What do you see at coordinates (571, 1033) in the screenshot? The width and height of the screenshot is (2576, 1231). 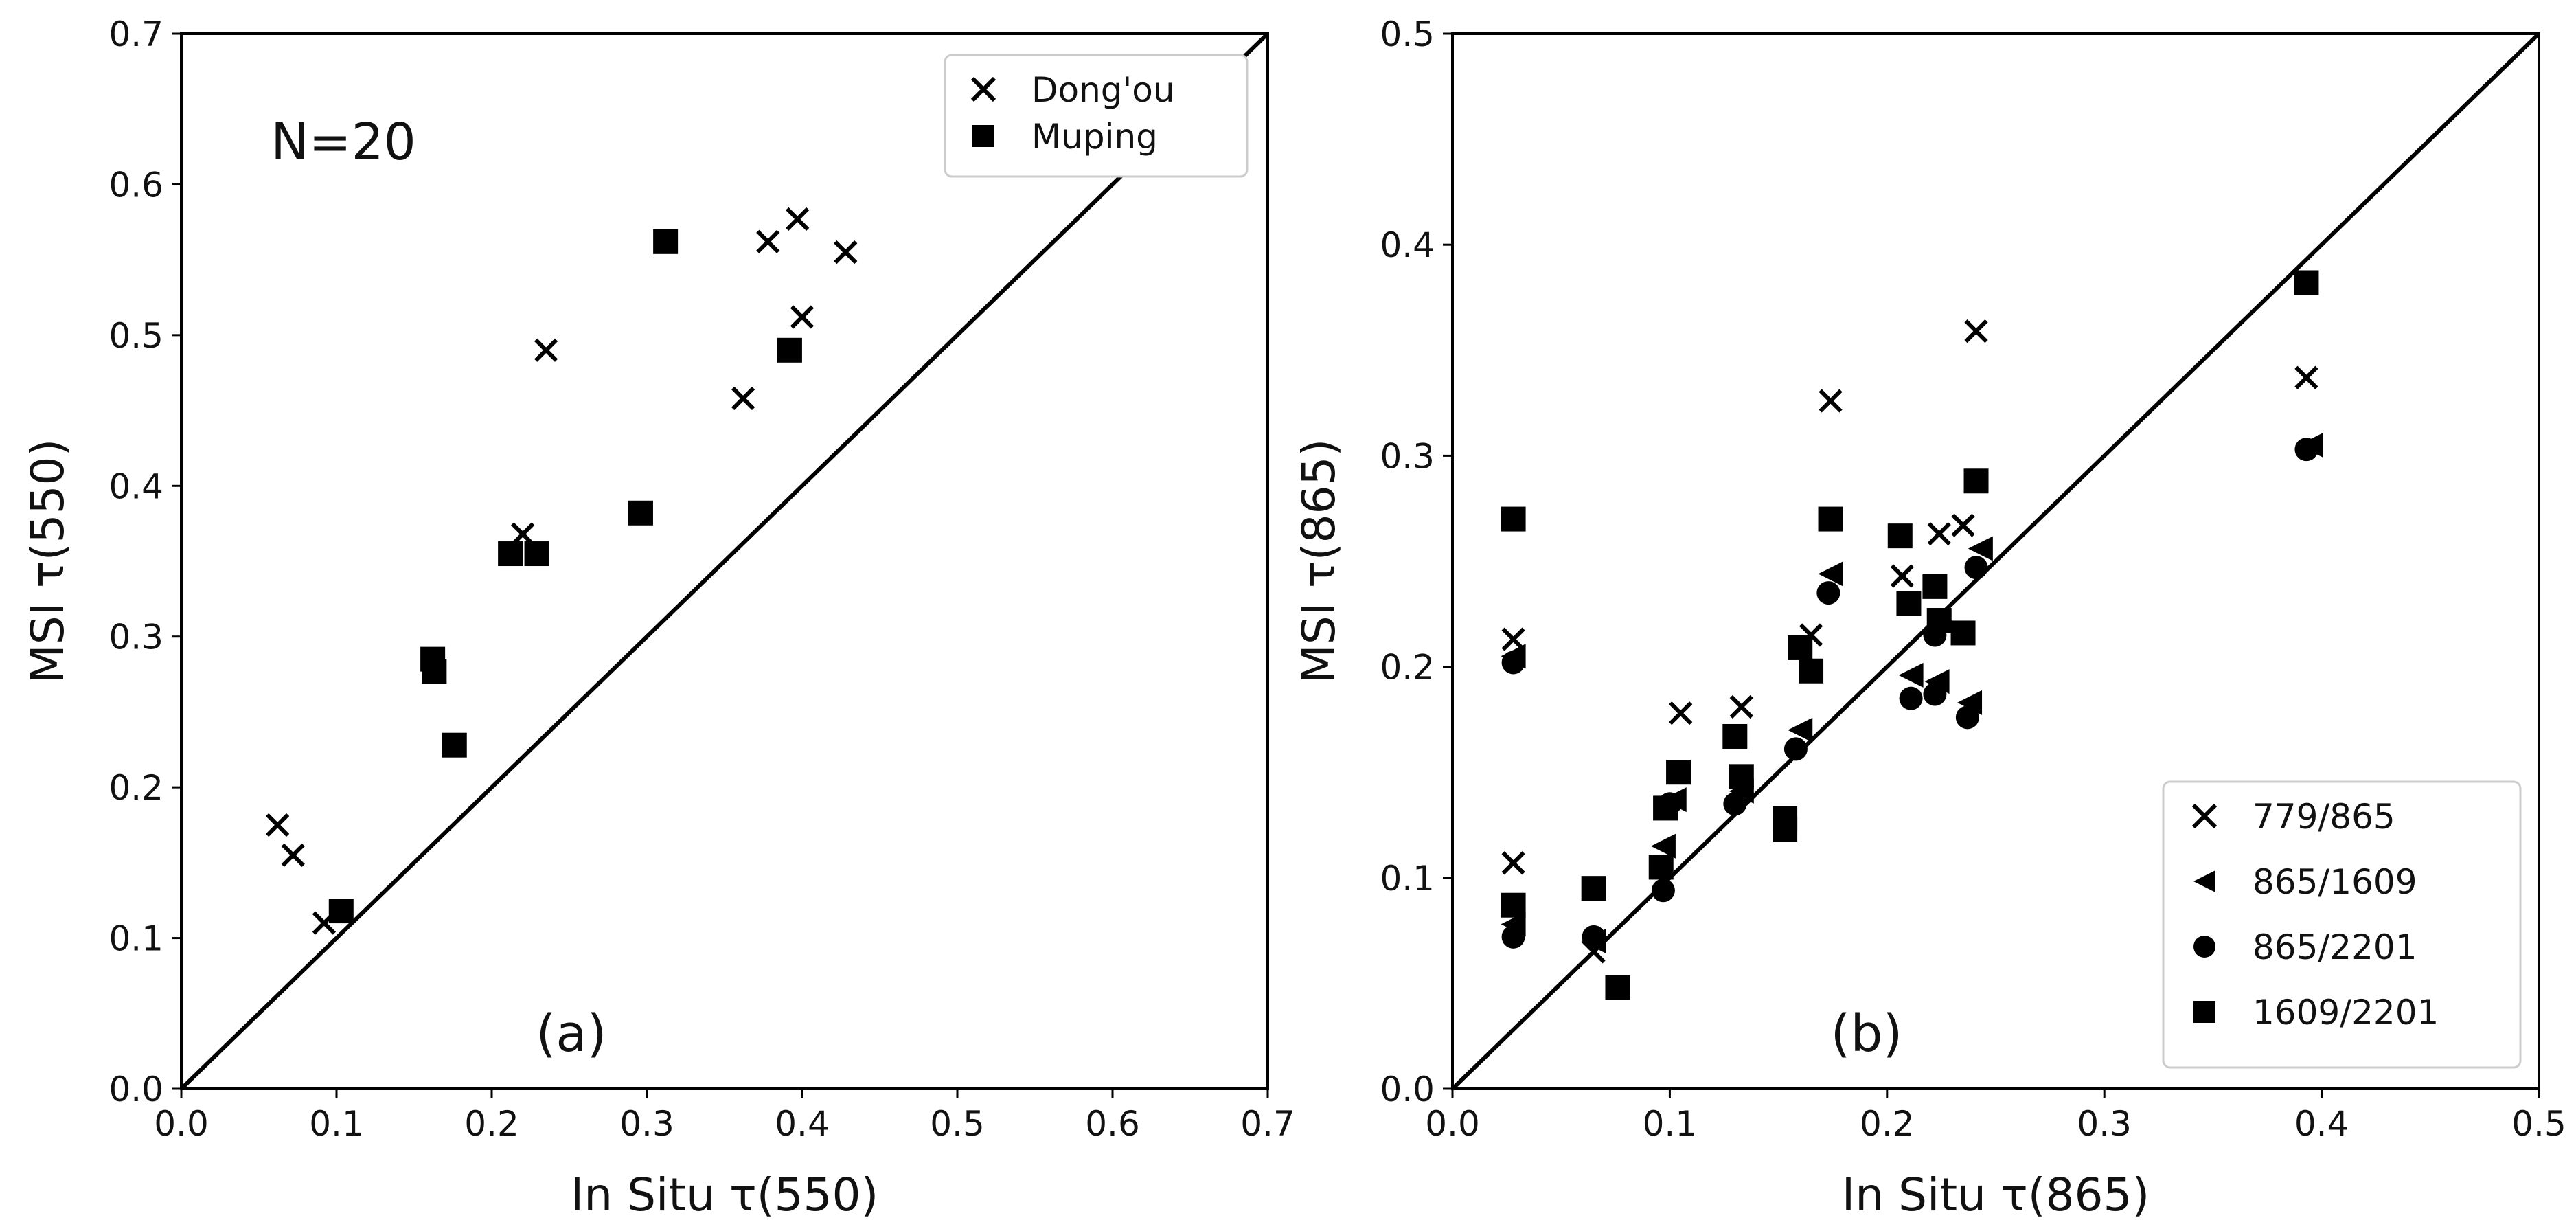 I see `annotation-panel-a: (a)` at bounding box center [571, 1033].